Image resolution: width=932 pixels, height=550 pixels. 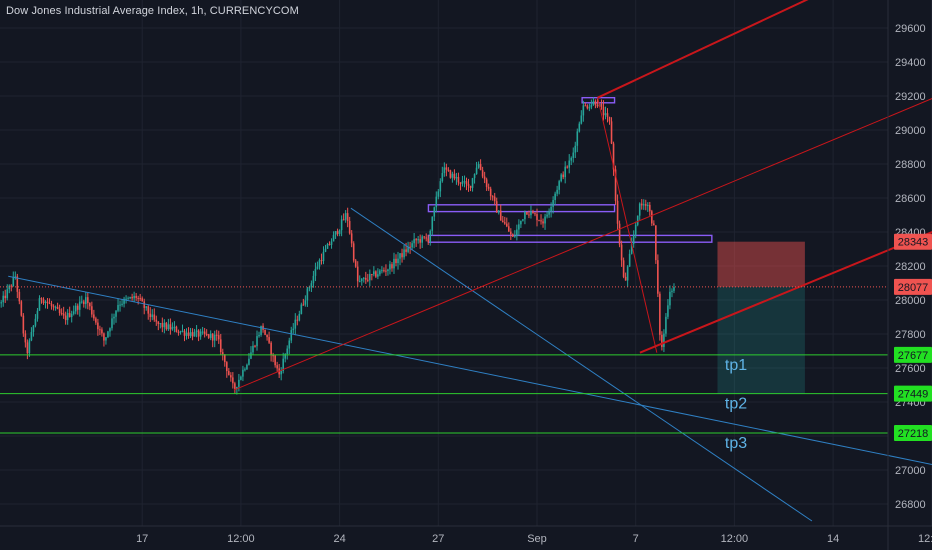 What do you see at coordinates (910, 131) in the screenshot?
I see `y-tick-label: 29000` at bounding box center [910, 131].